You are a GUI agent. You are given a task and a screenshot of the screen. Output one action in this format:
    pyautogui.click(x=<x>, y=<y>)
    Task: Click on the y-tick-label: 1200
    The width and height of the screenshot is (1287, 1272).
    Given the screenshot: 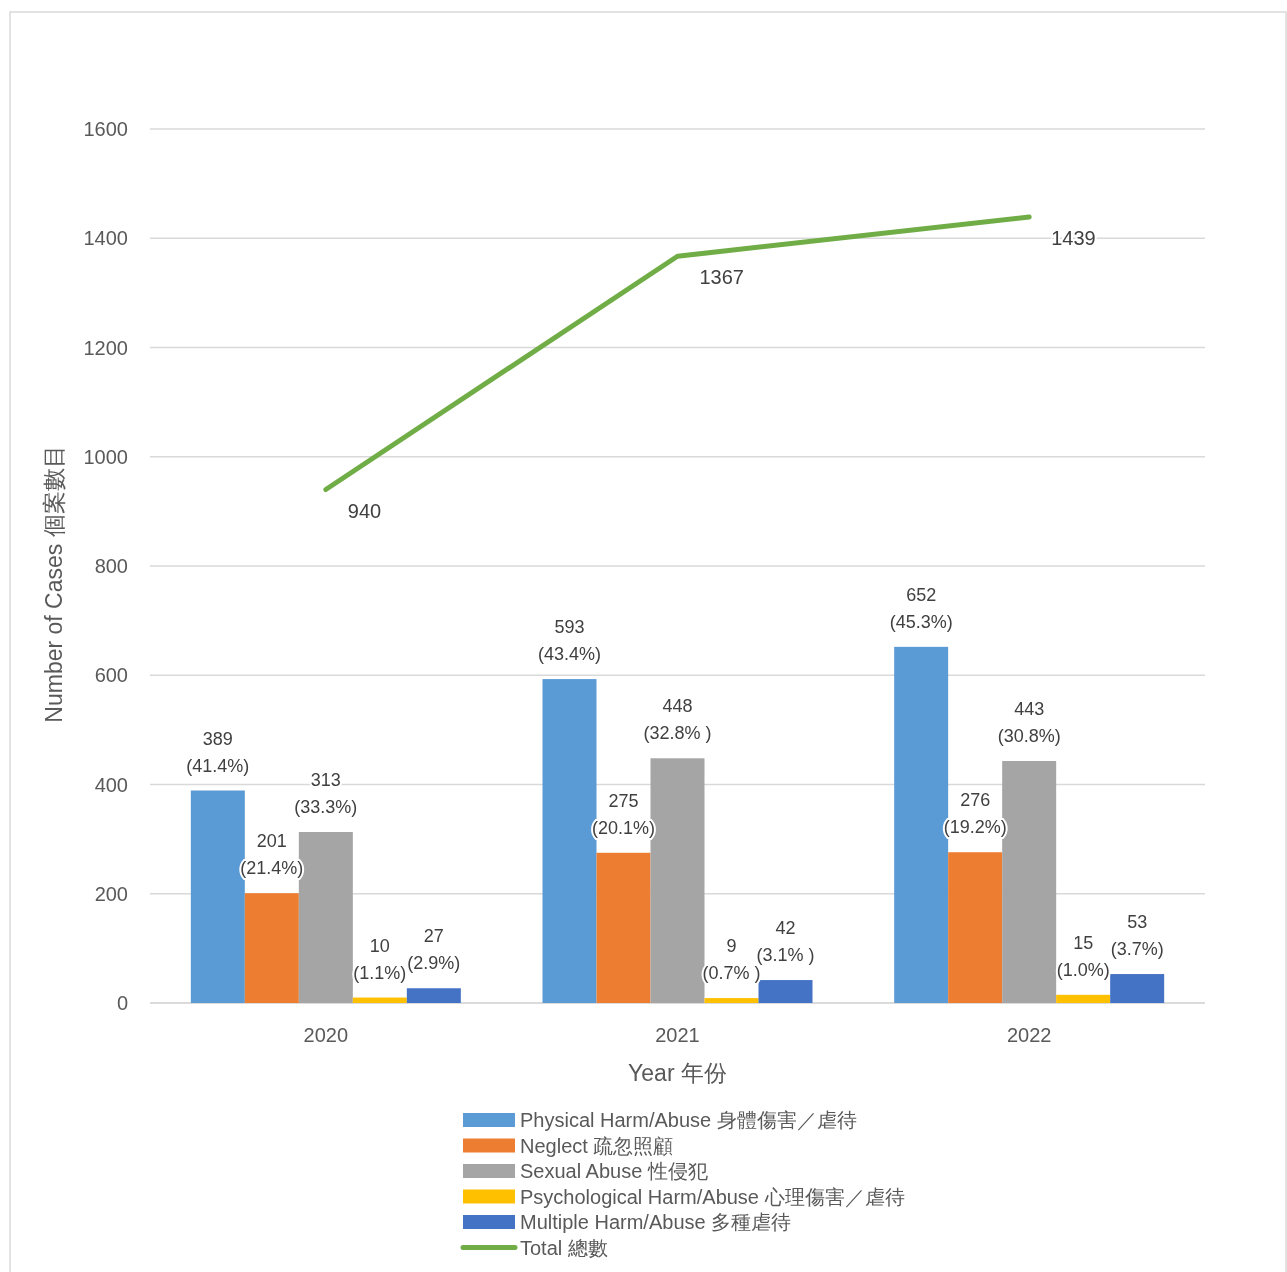 What is the action you would take?
    pyautogui.click(x=105, y=347)
    